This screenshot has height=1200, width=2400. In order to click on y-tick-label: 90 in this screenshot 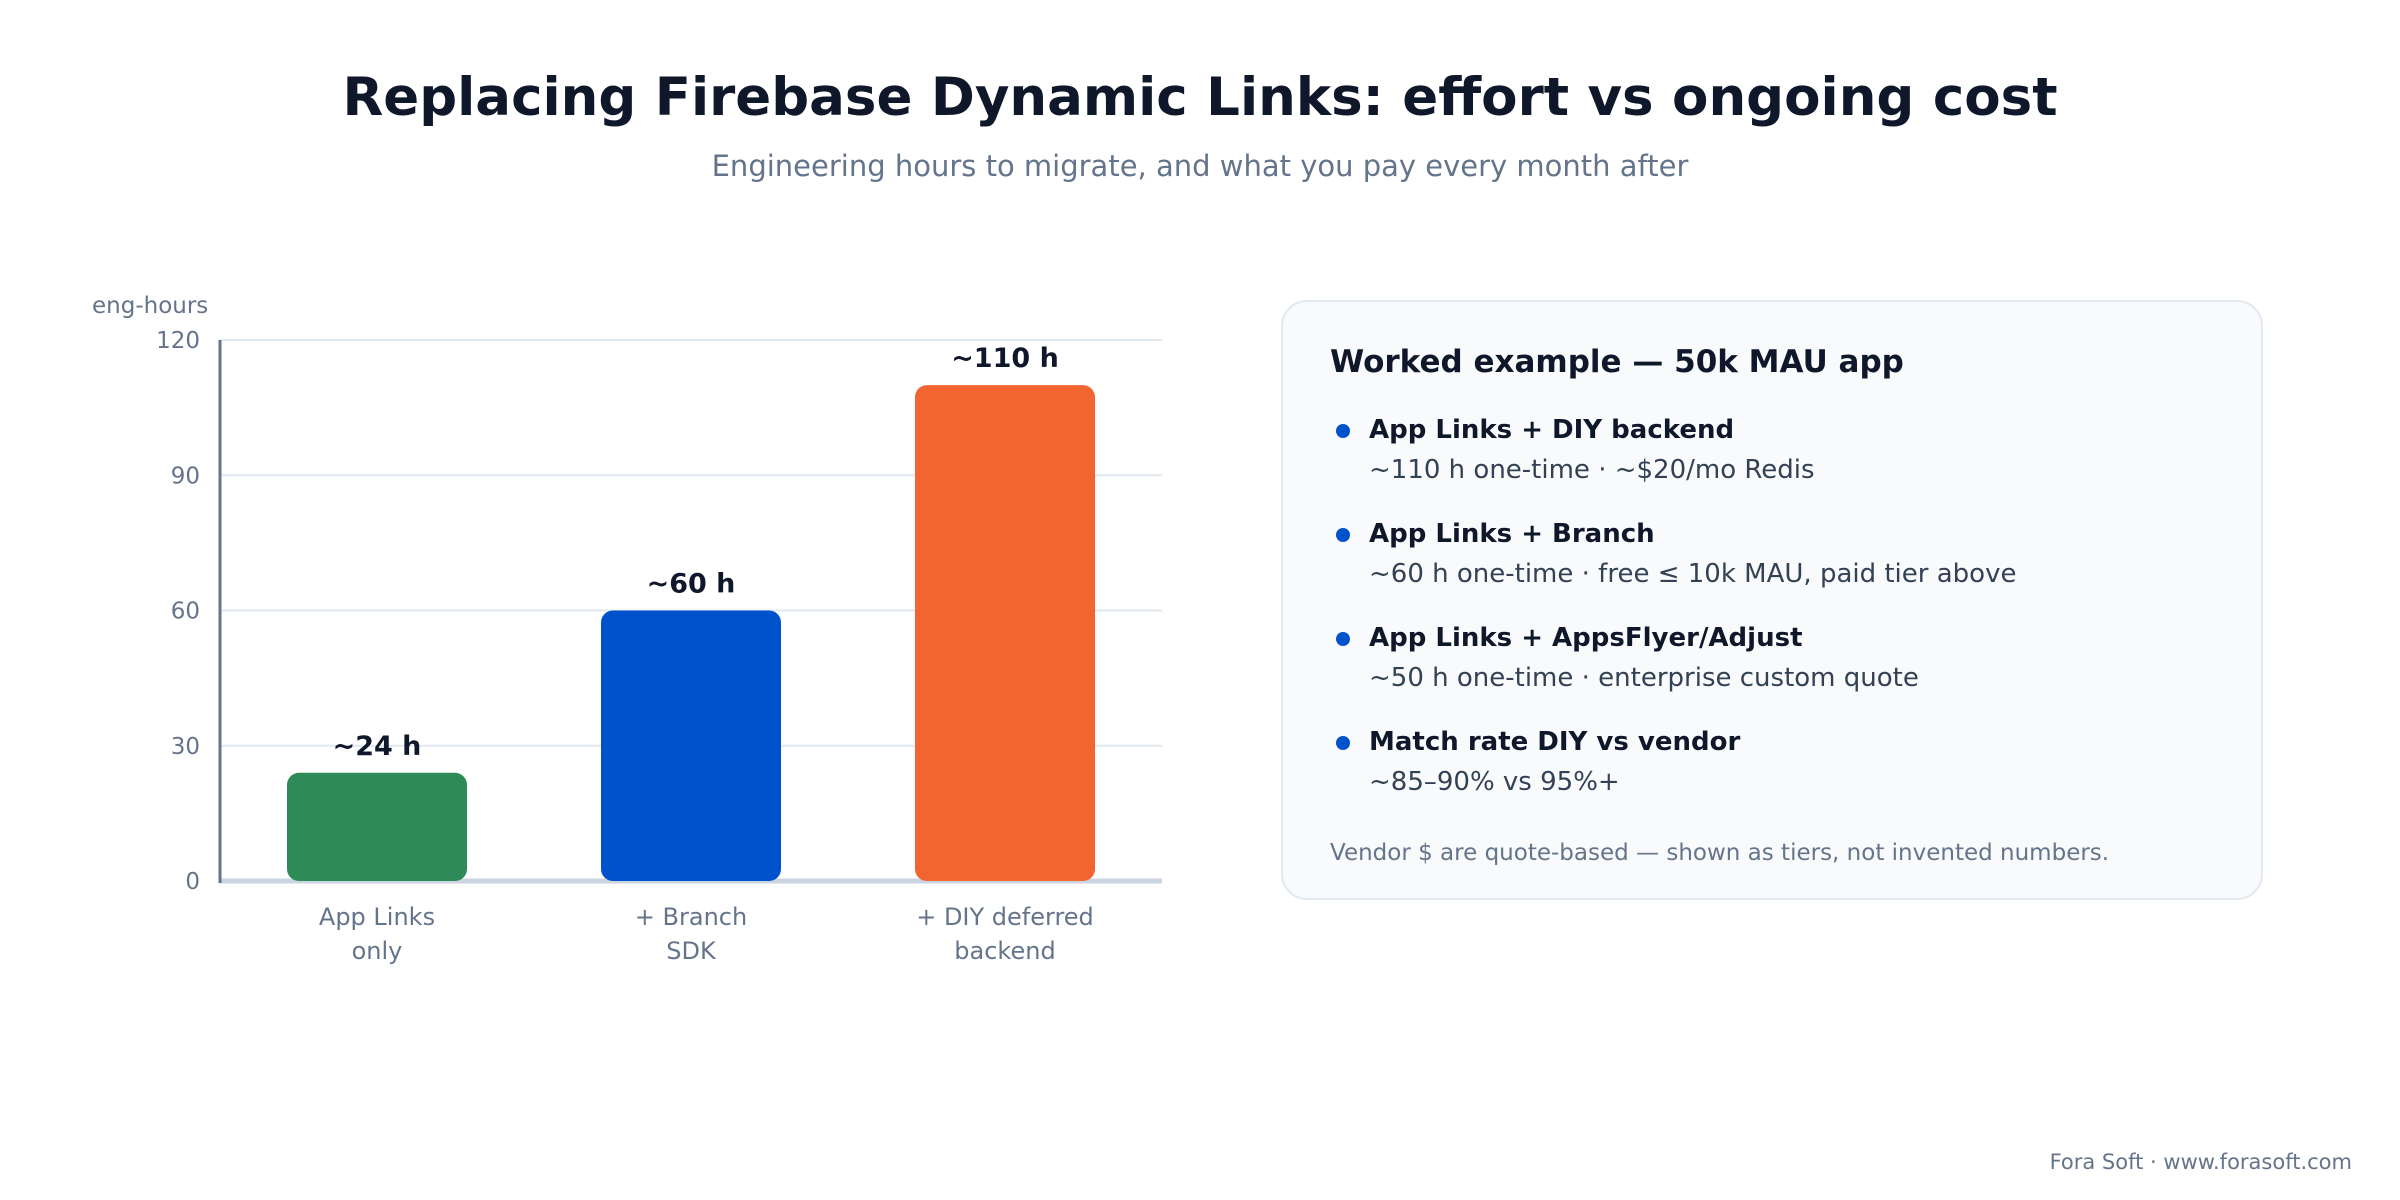, I will do `click(185, 476)`.